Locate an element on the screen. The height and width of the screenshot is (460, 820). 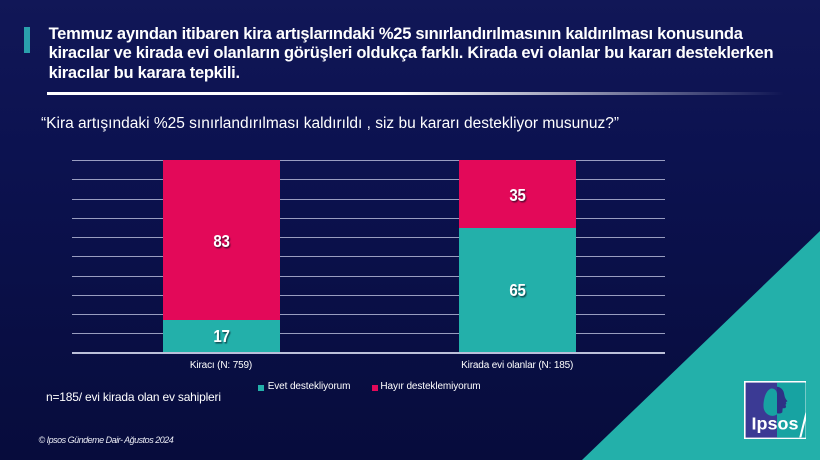
svg-text: Ipsos is located at coordinates (774, 424).